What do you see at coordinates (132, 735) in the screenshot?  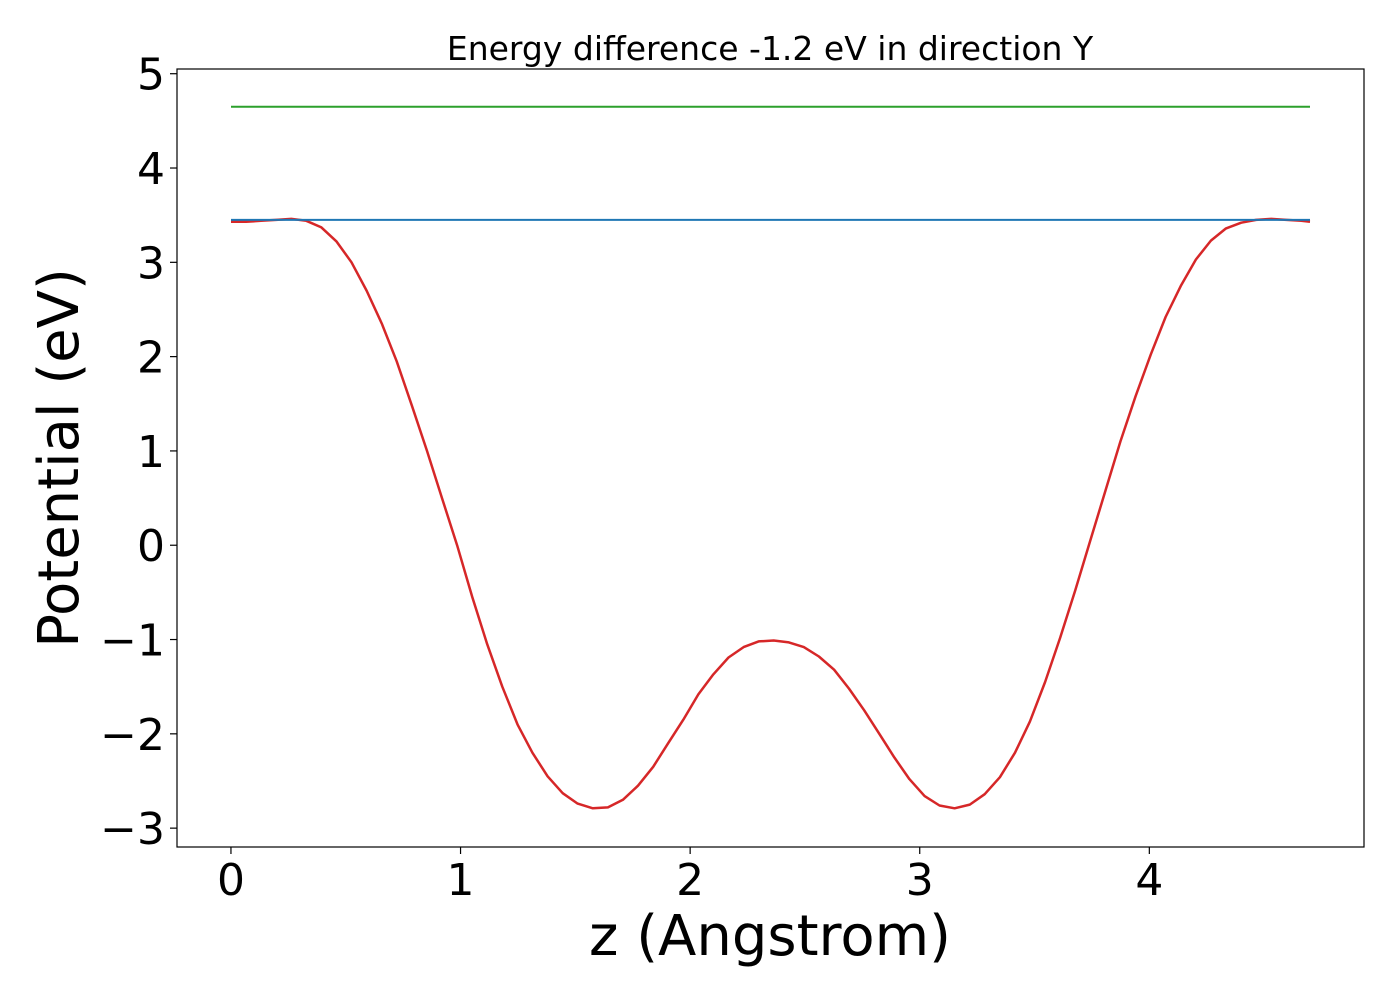 I see `y-tick-label: −2` at bounding box center [132, 735].